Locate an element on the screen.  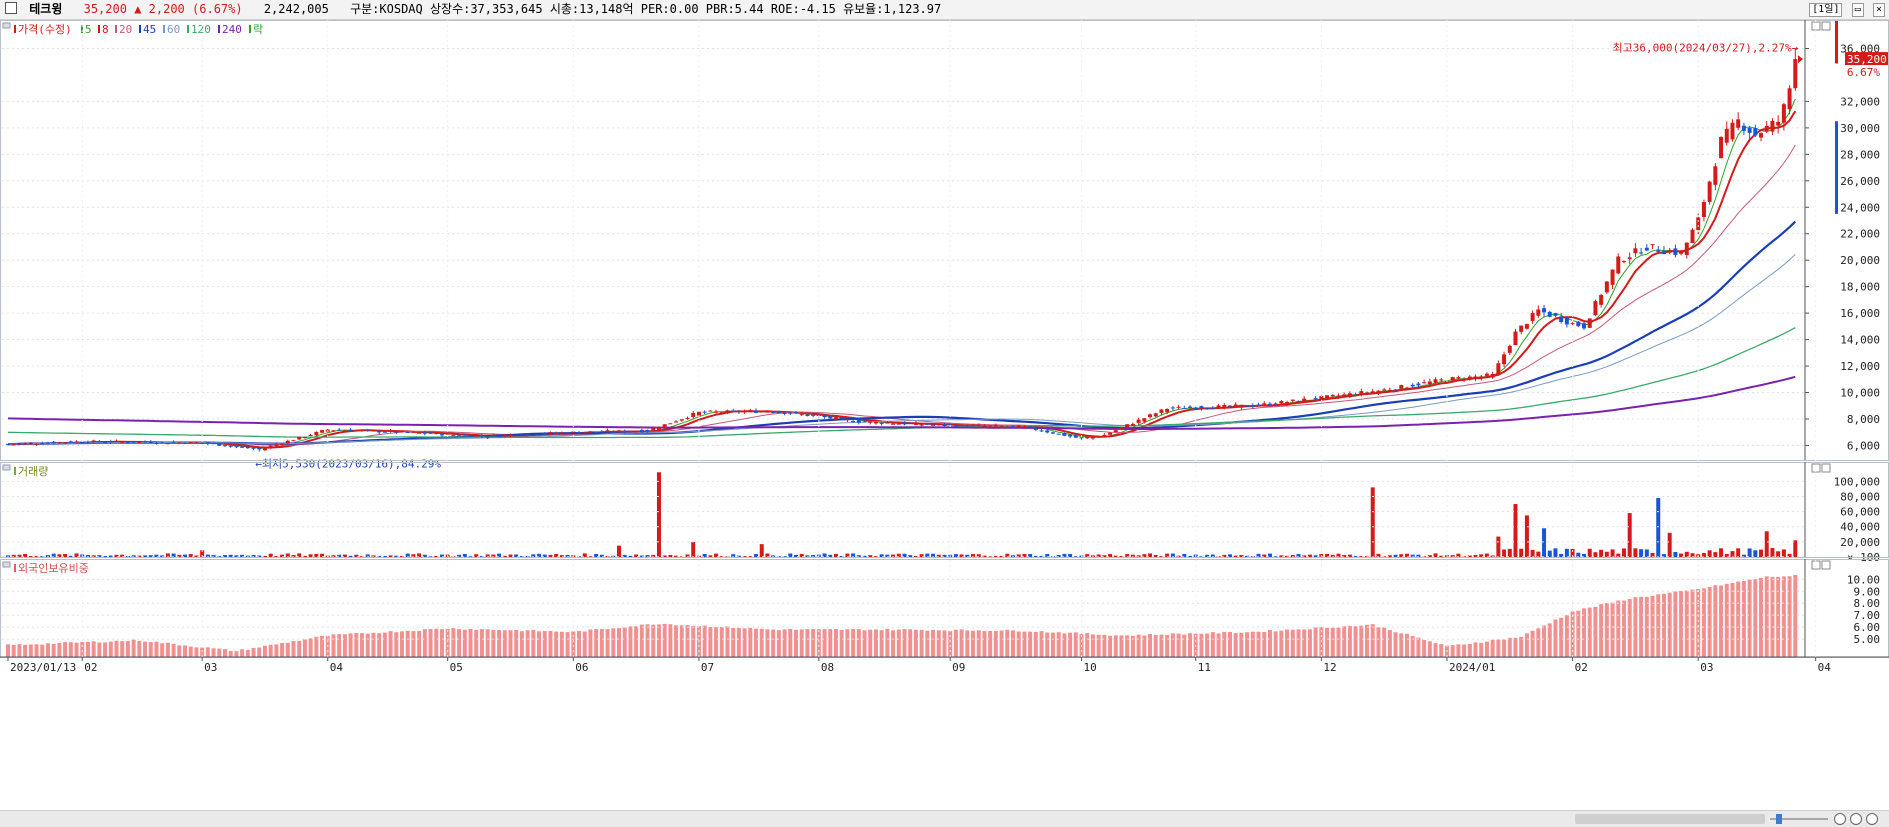
zoom-in-icon is located at coordinates (1856, 819).